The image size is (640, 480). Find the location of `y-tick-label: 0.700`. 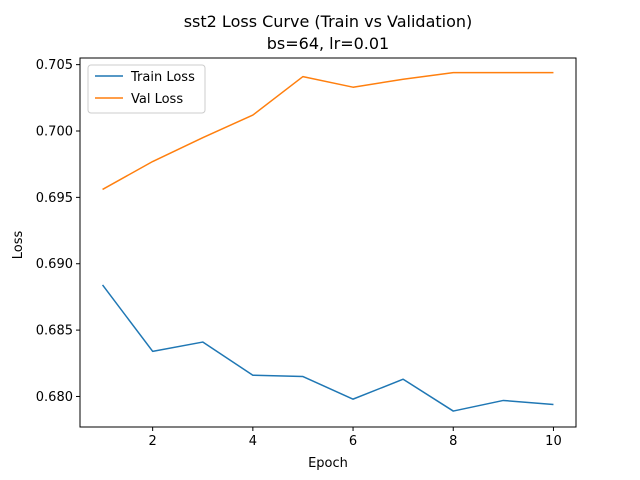

y-tick-label: 0.700 is located at coordinates (54, 132).